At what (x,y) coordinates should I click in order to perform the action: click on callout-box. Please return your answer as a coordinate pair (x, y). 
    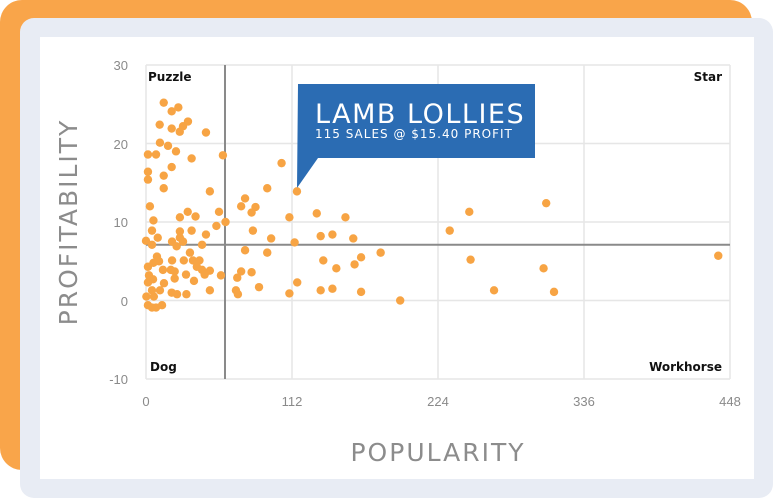
    Looking at the image, I should click on (416, 136).